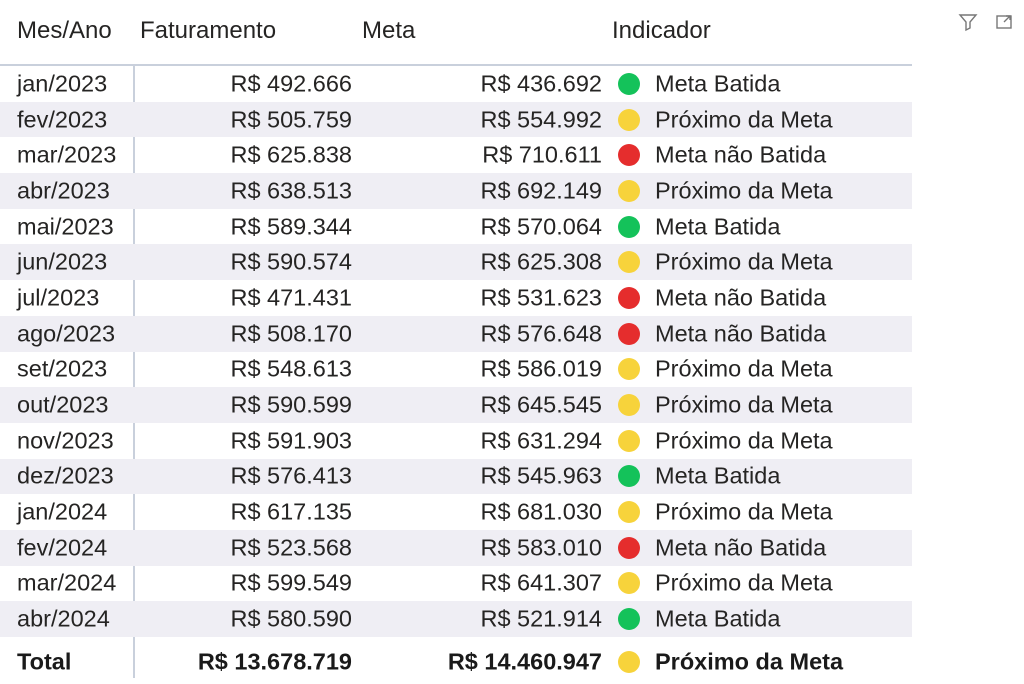  What do you see at coordinates (541, 511) in the screenshot?
I see `cell-meta: R$ 681.030` at bounding box center [541, 511].